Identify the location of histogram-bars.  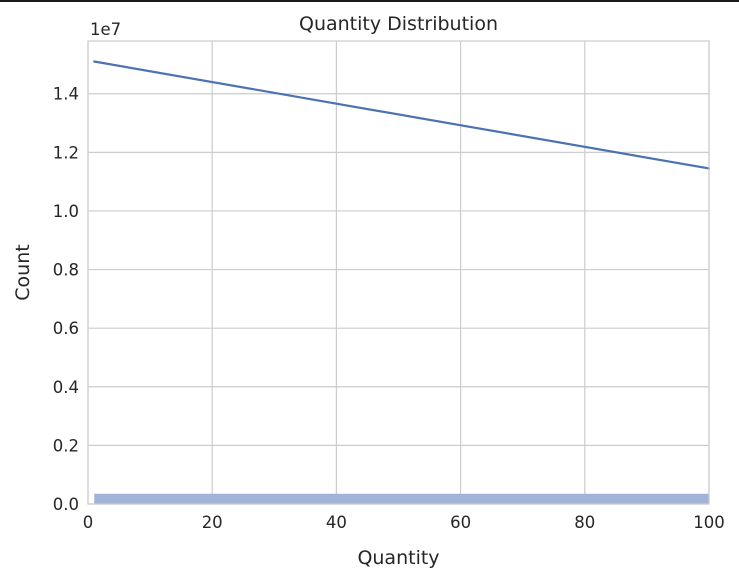
(401, 498).